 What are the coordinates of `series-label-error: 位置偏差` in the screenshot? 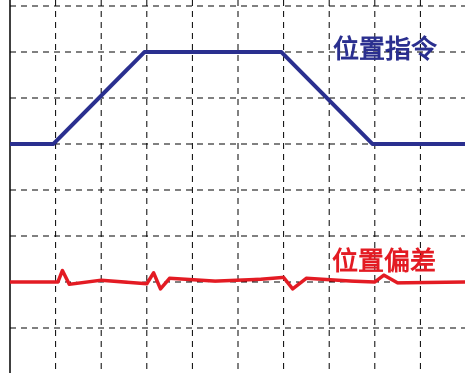 It's located at (384, 261).